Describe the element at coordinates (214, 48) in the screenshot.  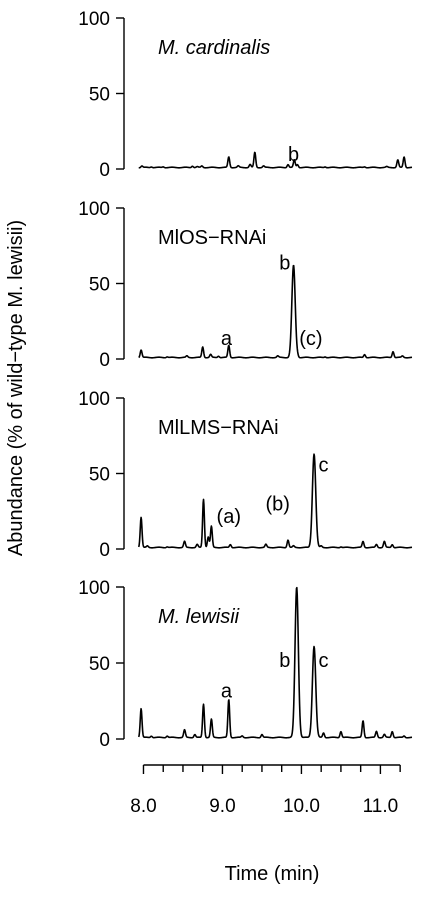
I see `panel-label: M. cardinalis` at that location.